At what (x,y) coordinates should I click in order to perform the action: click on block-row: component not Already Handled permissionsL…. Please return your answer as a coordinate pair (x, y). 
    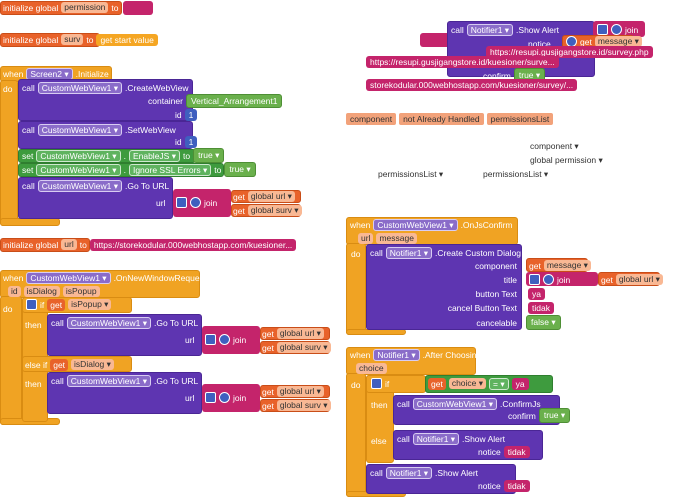
    Looking at the image, I should click on (450, 118).